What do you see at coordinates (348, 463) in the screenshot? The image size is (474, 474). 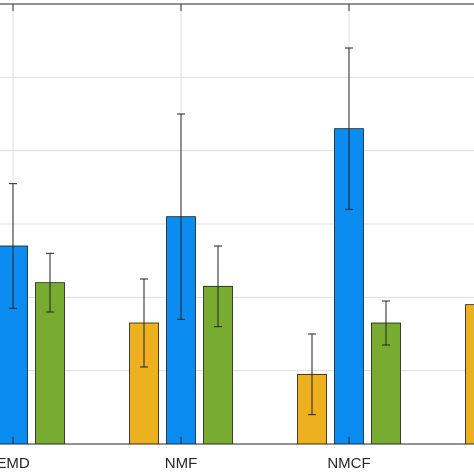 I see `x-tick-label: NMCF` at bounding box center [348, 463].